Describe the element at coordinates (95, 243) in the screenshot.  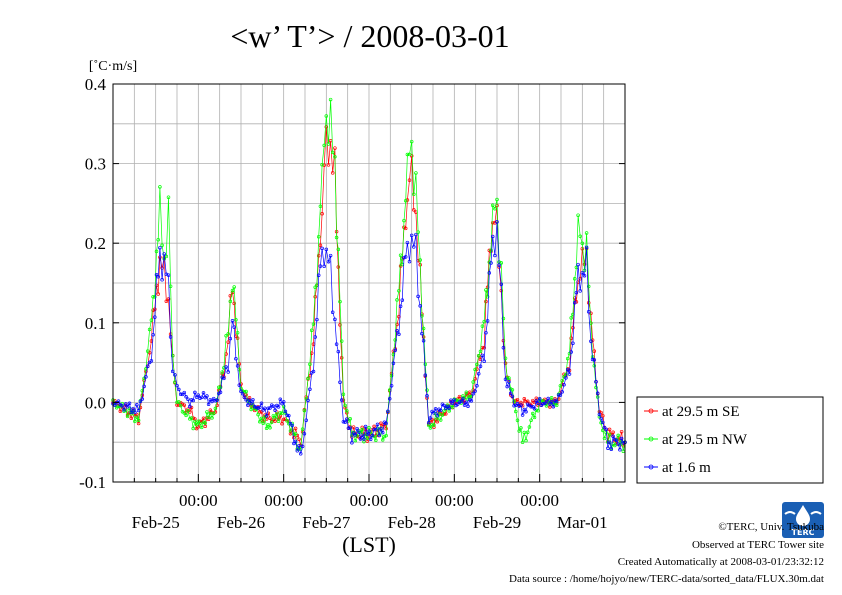
I see `y-tick-label: 0.2` at that location.